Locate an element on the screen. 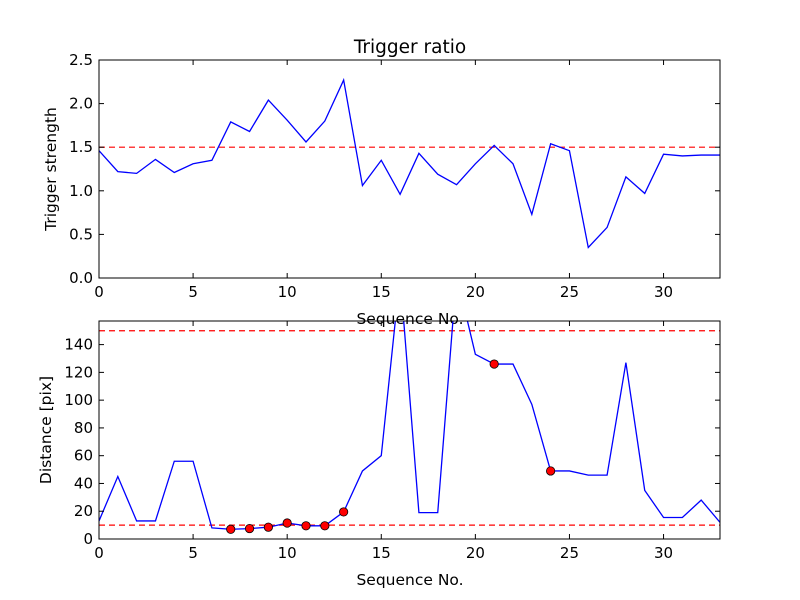 The height and width of the screenshot is (600, 800). y-tick-label: 1.0 is located at coordinates (81, 191).